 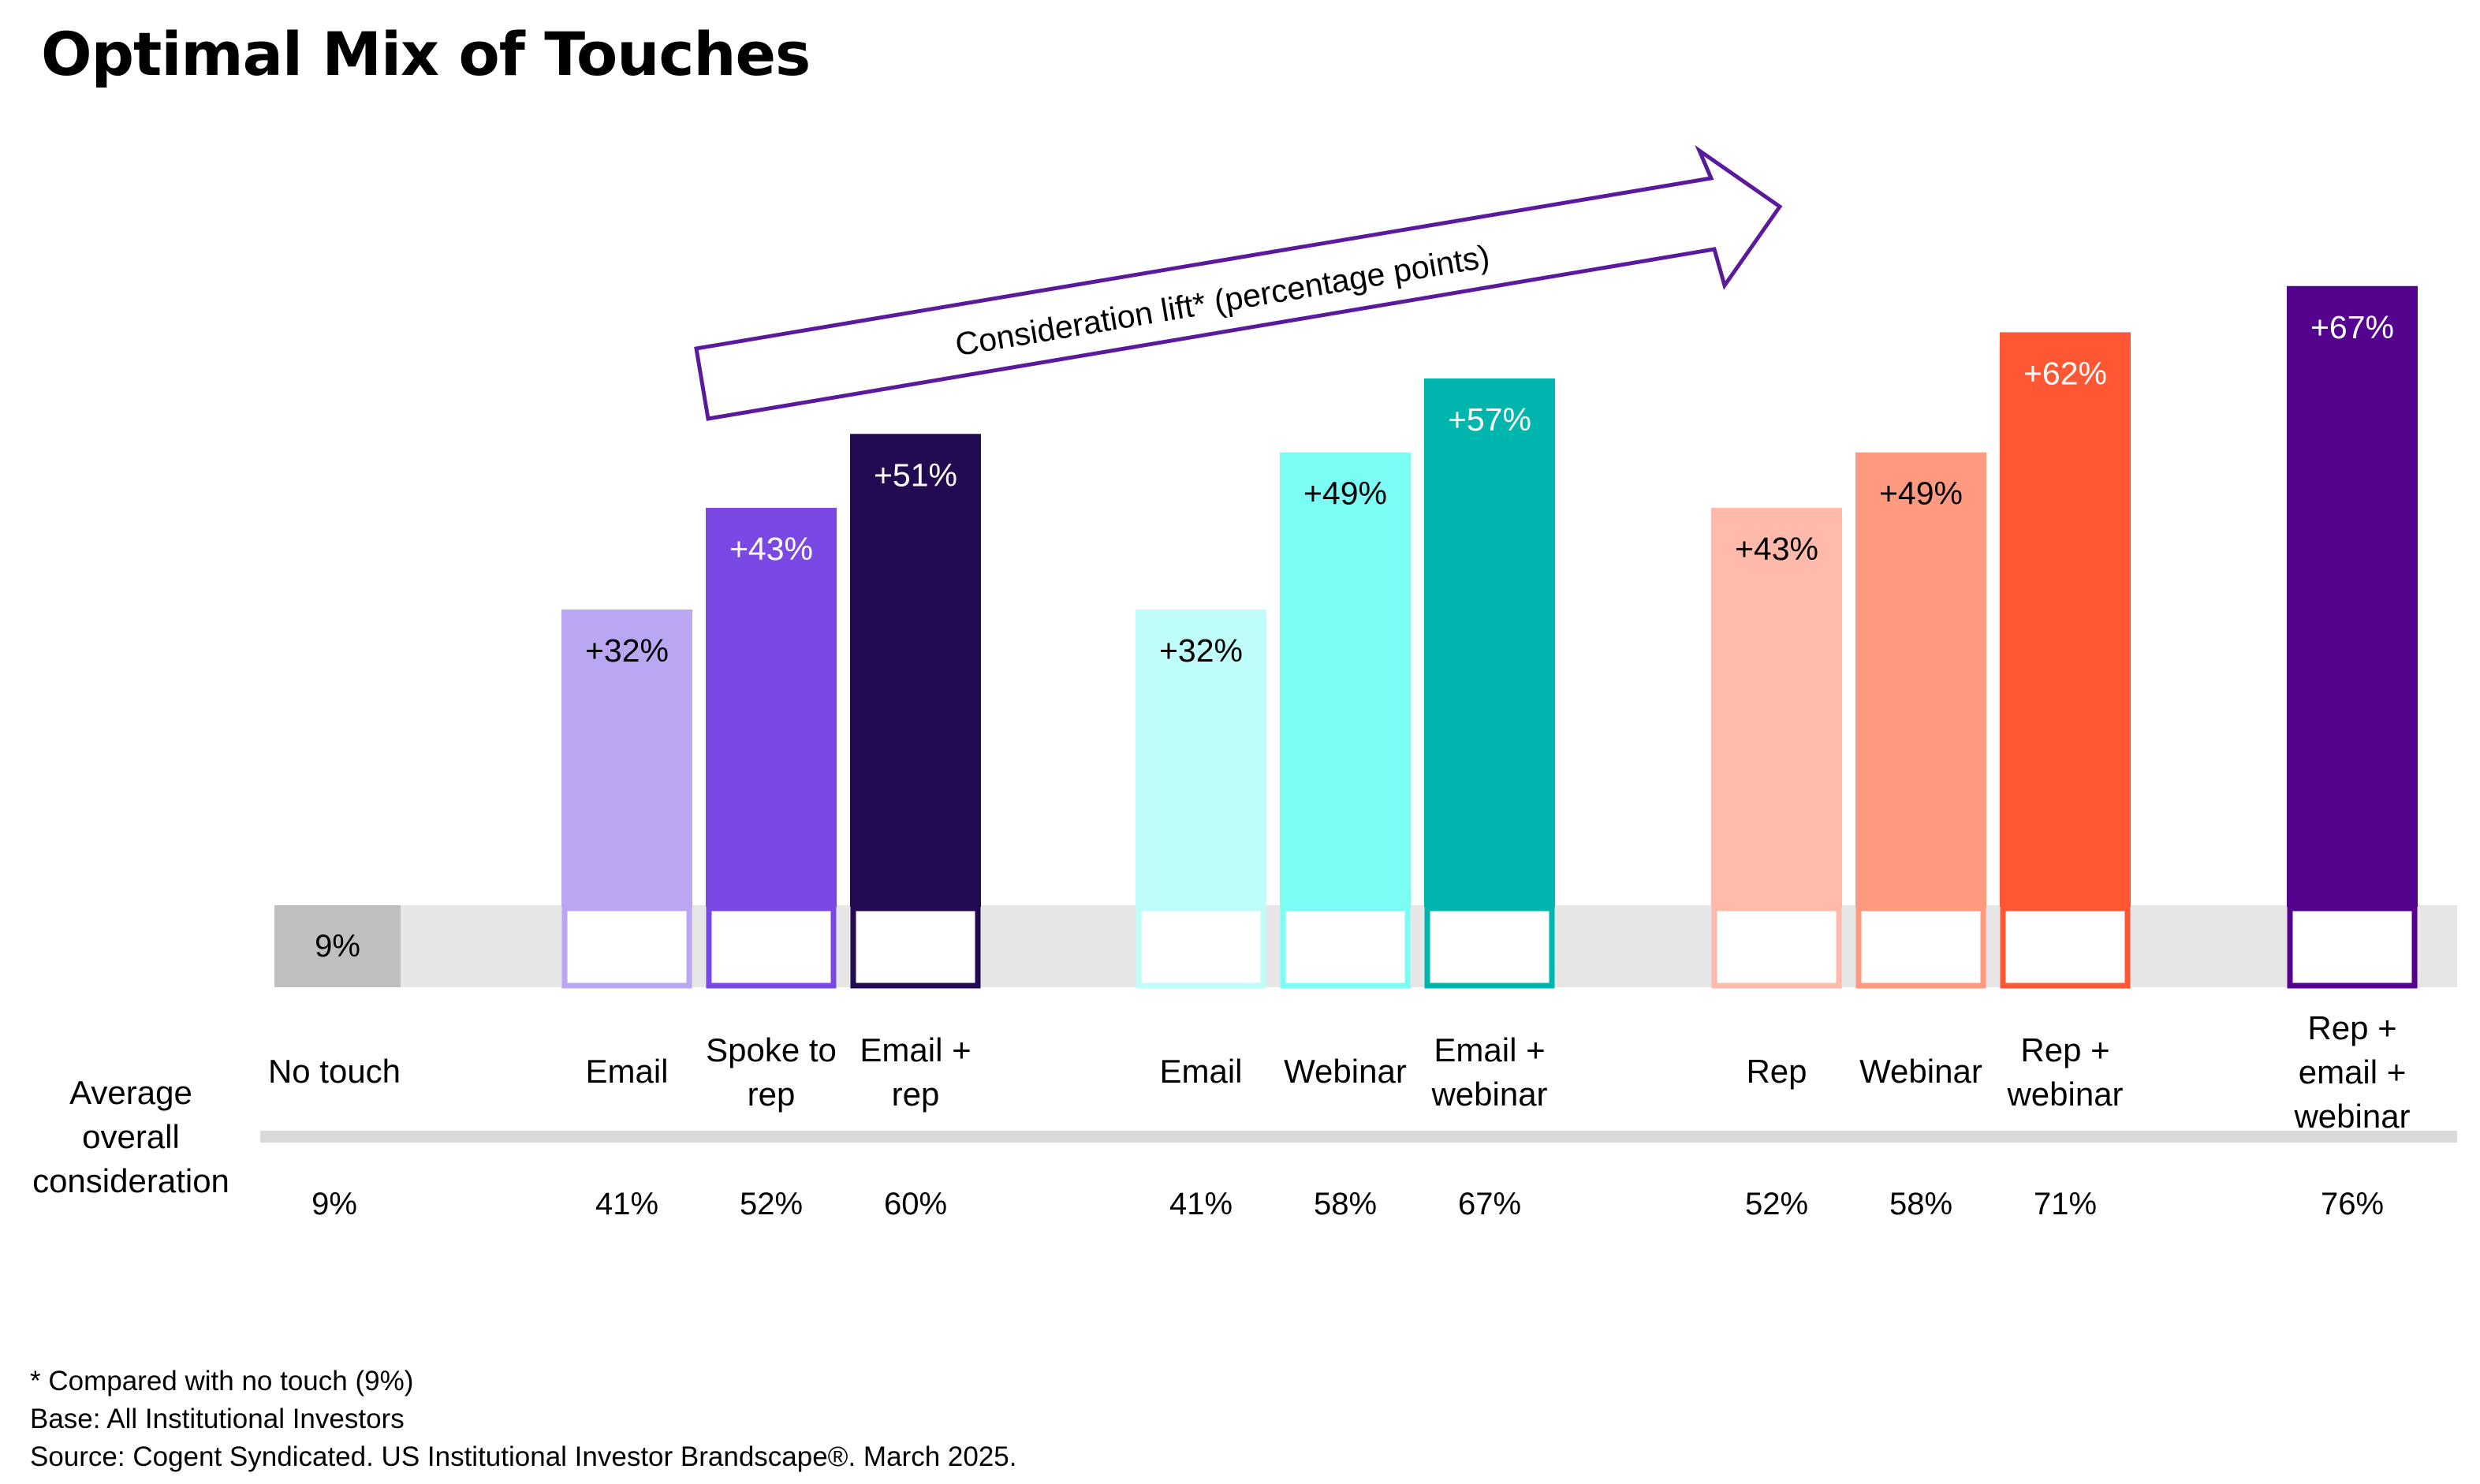 What do you see at coordinates (1358, 1137) in the screenshot?
I see `divider-line` at bounding box center [1358, 1137].